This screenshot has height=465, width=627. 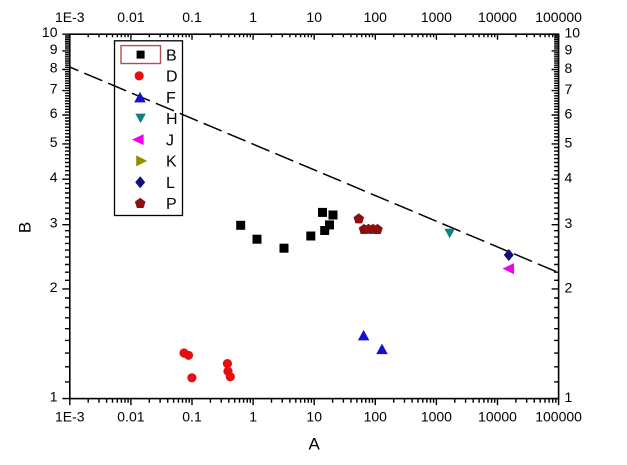 What do you see at coordinates (171, 162) in the screenshot?
I see `svg-text: K` at bounding box center [171, 162].